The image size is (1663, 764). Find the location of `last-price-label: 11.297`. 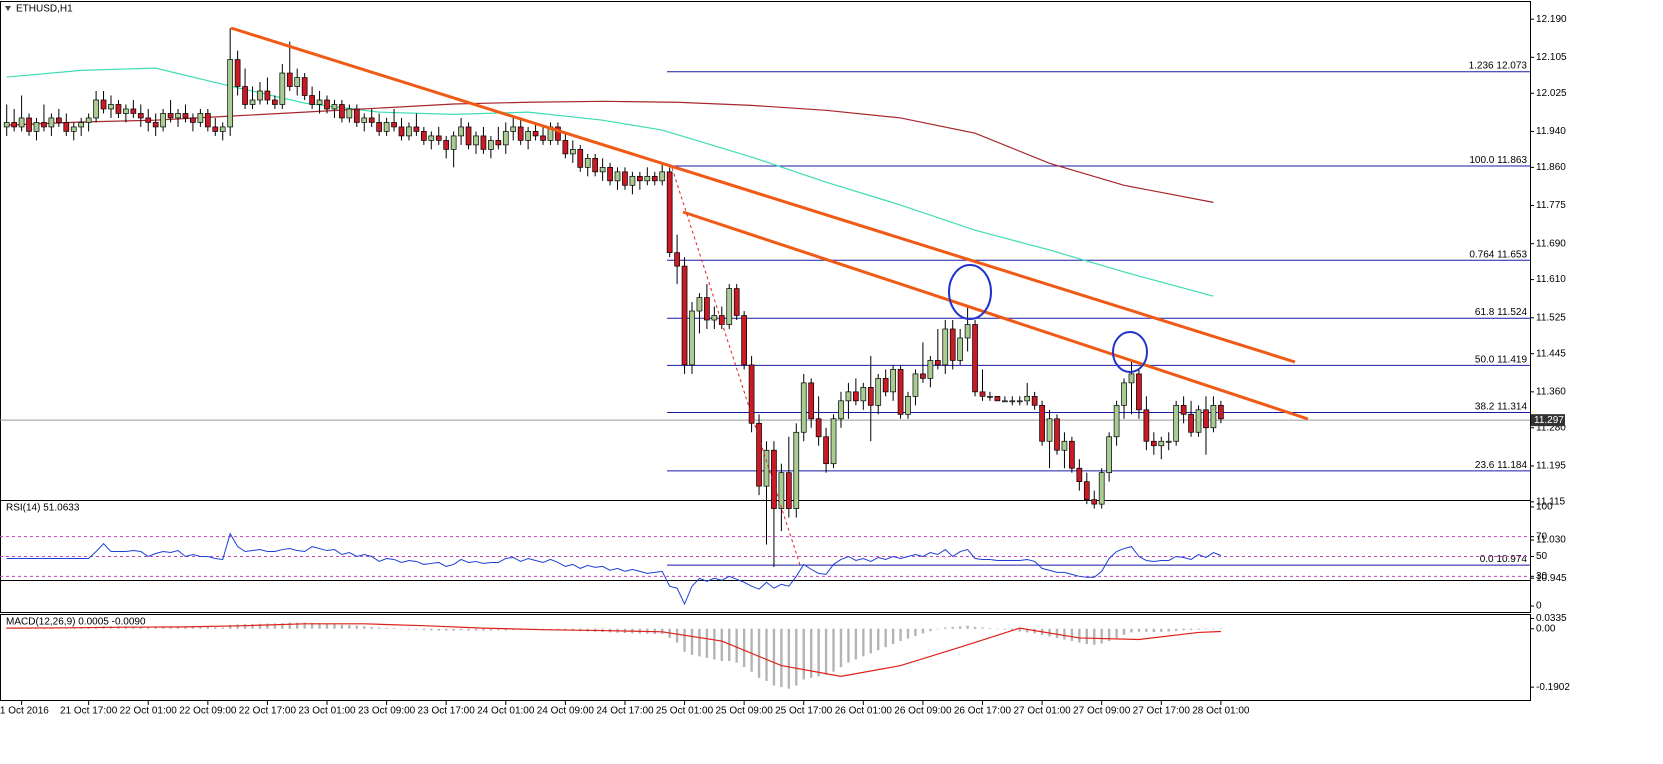

last-price-label: 11.297 is located at coordinates (1549, 420).